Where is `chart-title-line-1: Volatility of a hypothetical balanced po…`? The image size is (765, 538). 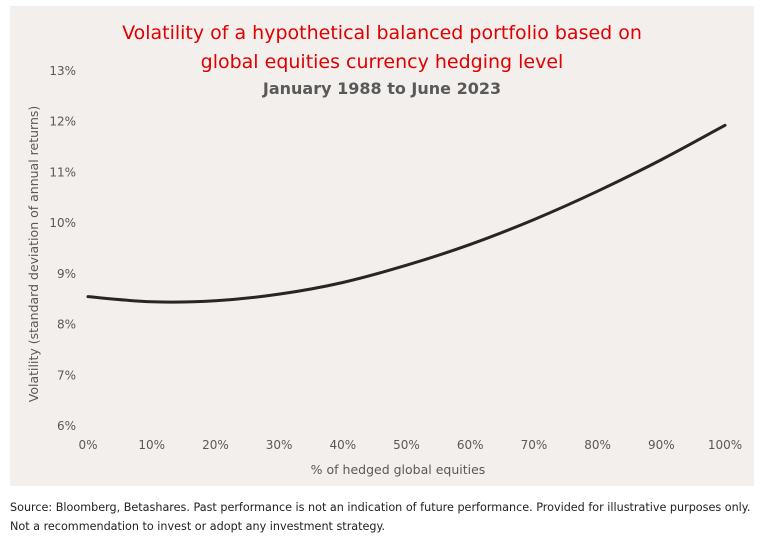 chart-title-line-1: Volatility of a hypothetical balanced po… is located at coordinates (382, 33).